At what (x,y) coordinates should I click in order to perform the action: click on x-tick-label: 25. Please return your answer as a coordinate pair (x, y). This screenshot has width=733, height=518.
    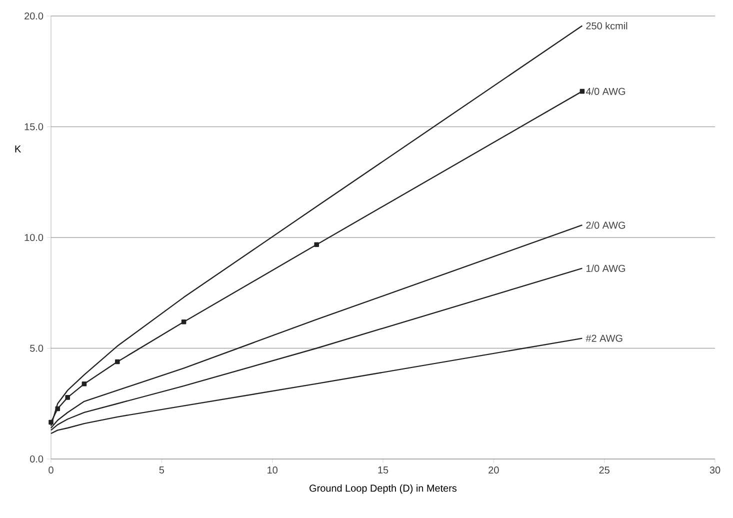
    Looking at the image, I should click on (604, 470).